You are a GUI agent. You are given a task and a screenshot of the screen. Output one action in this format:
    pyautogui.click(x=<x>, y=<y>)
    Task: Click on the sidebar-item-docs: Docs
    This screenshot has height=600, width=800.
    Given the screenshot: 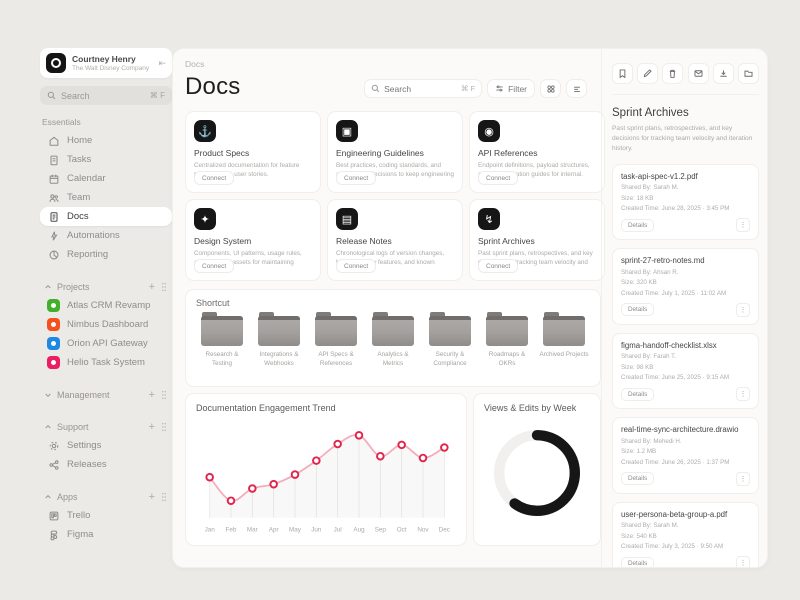 What is the action you would take?
    pyautogui.click(x=106, y=216)
    